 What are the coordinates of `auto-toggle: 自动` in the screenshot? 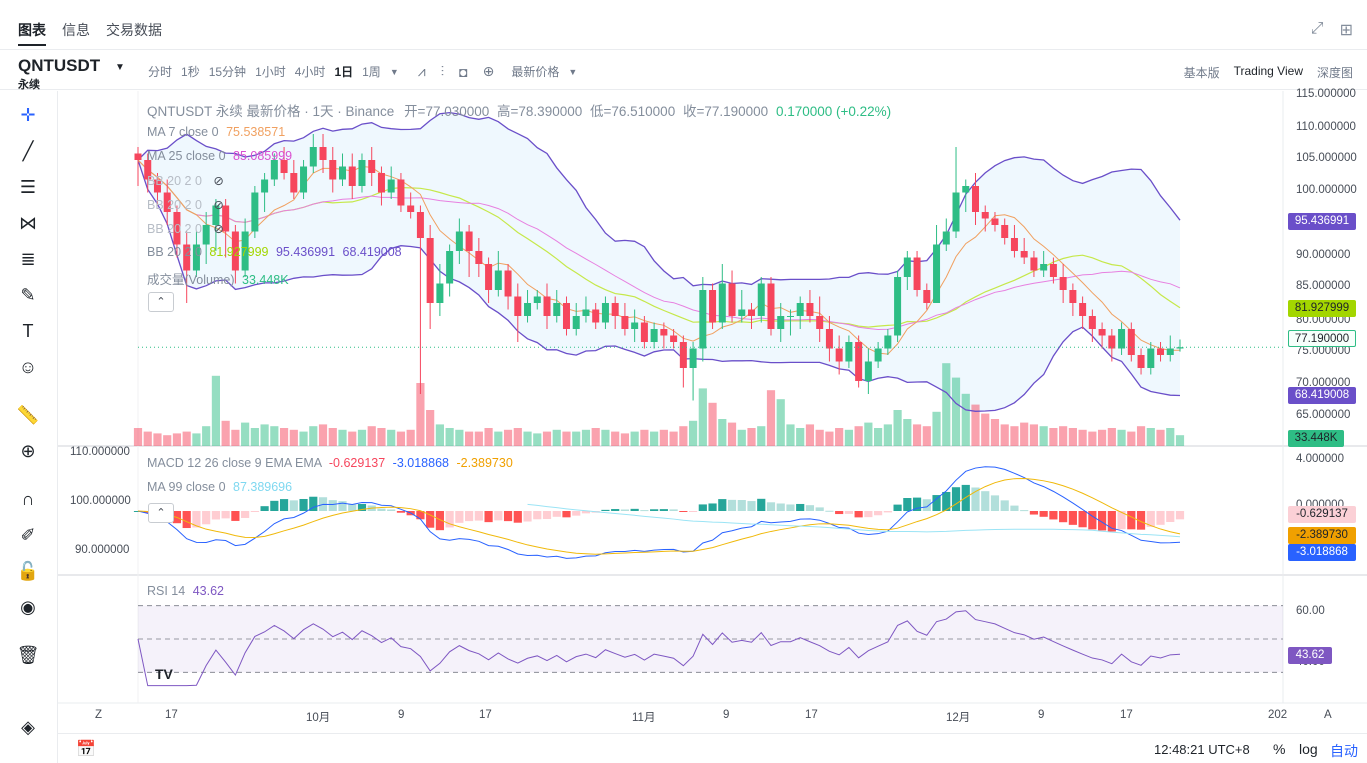 It's located at (1344, 751).